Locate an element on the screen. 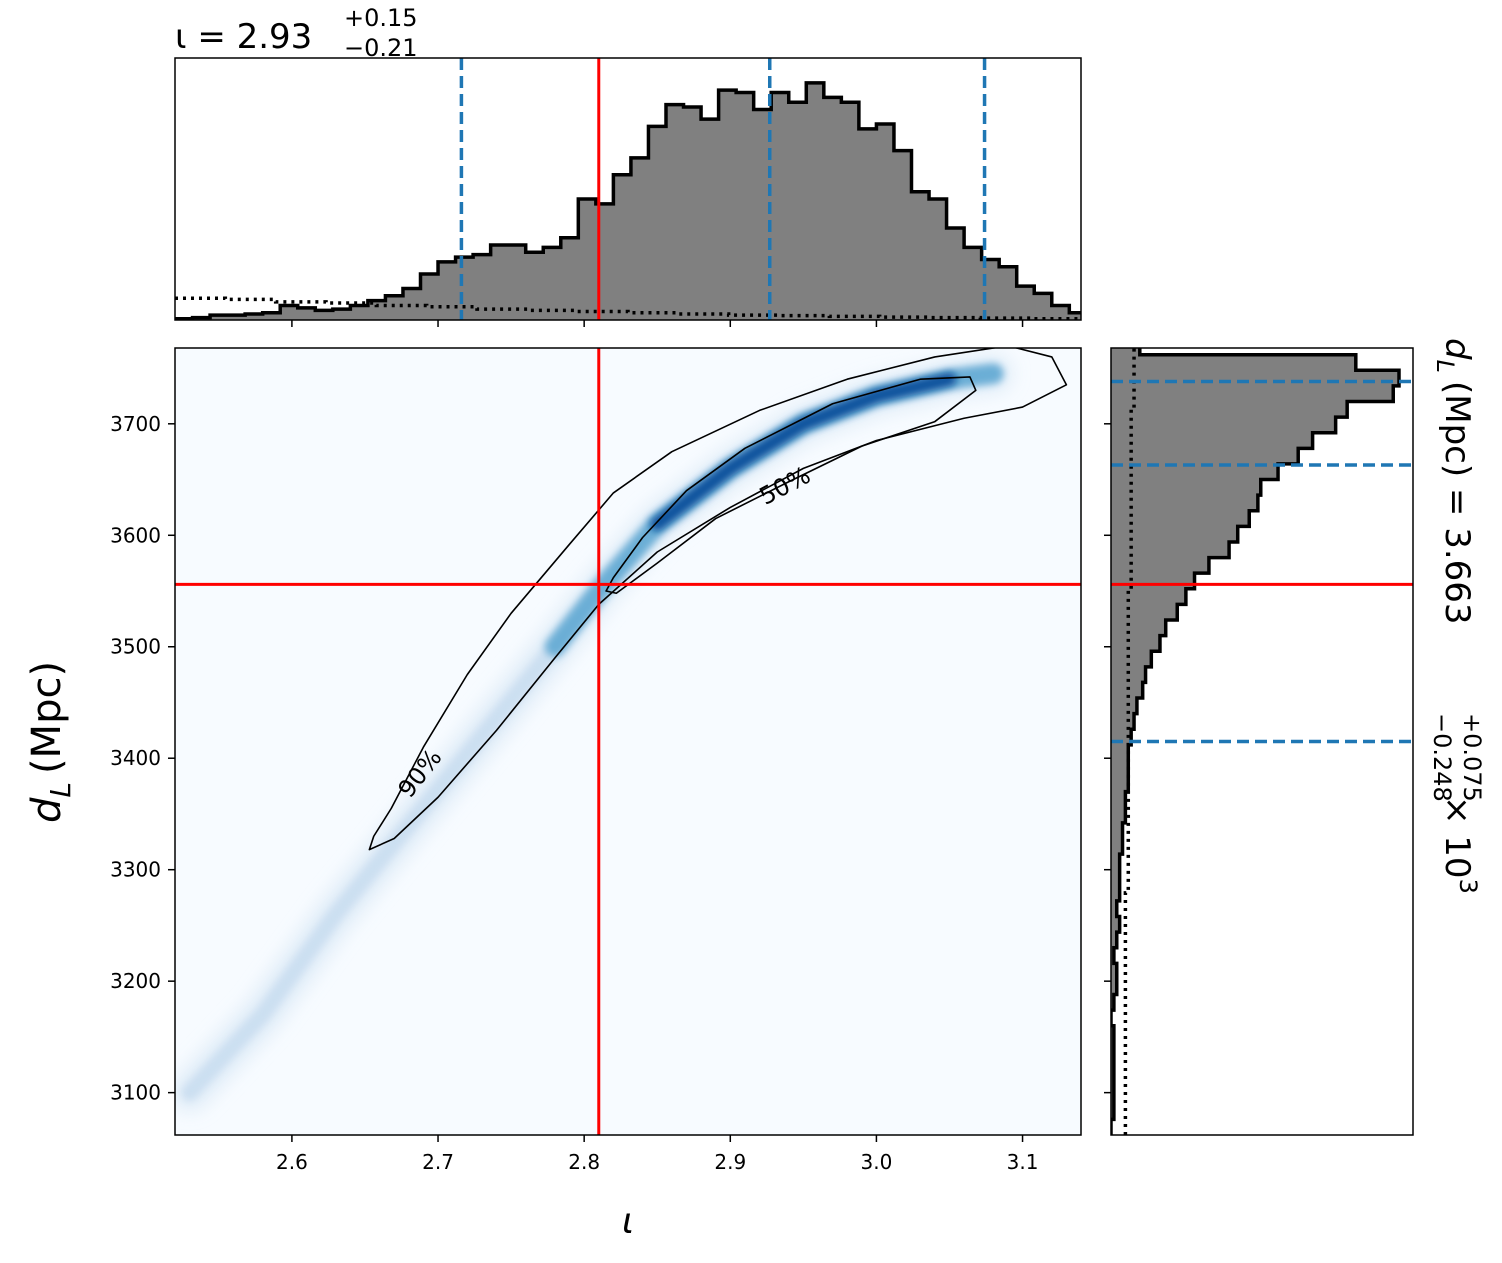 The width and height of the screenshot is (1502, 1263). x-axis-label: ι is located at coordinates (628, 1221).